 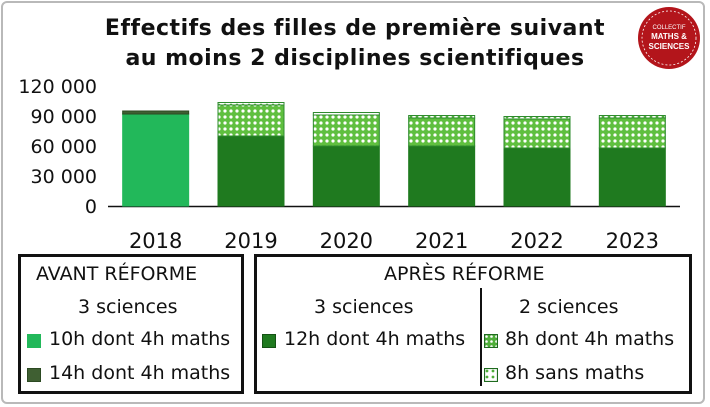 What do you see at coordinates (481, 337) in the screenshot?
I see `legend-divider` at bounding box center [481, 337].